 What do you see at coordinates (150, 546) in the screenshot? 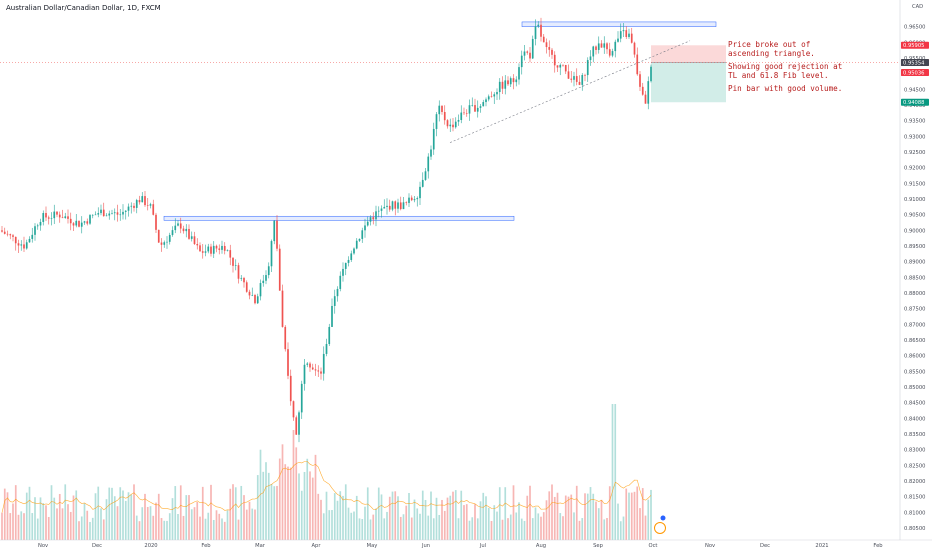
I see `time-tick-label: 2020` at bounding box center [150, 546].